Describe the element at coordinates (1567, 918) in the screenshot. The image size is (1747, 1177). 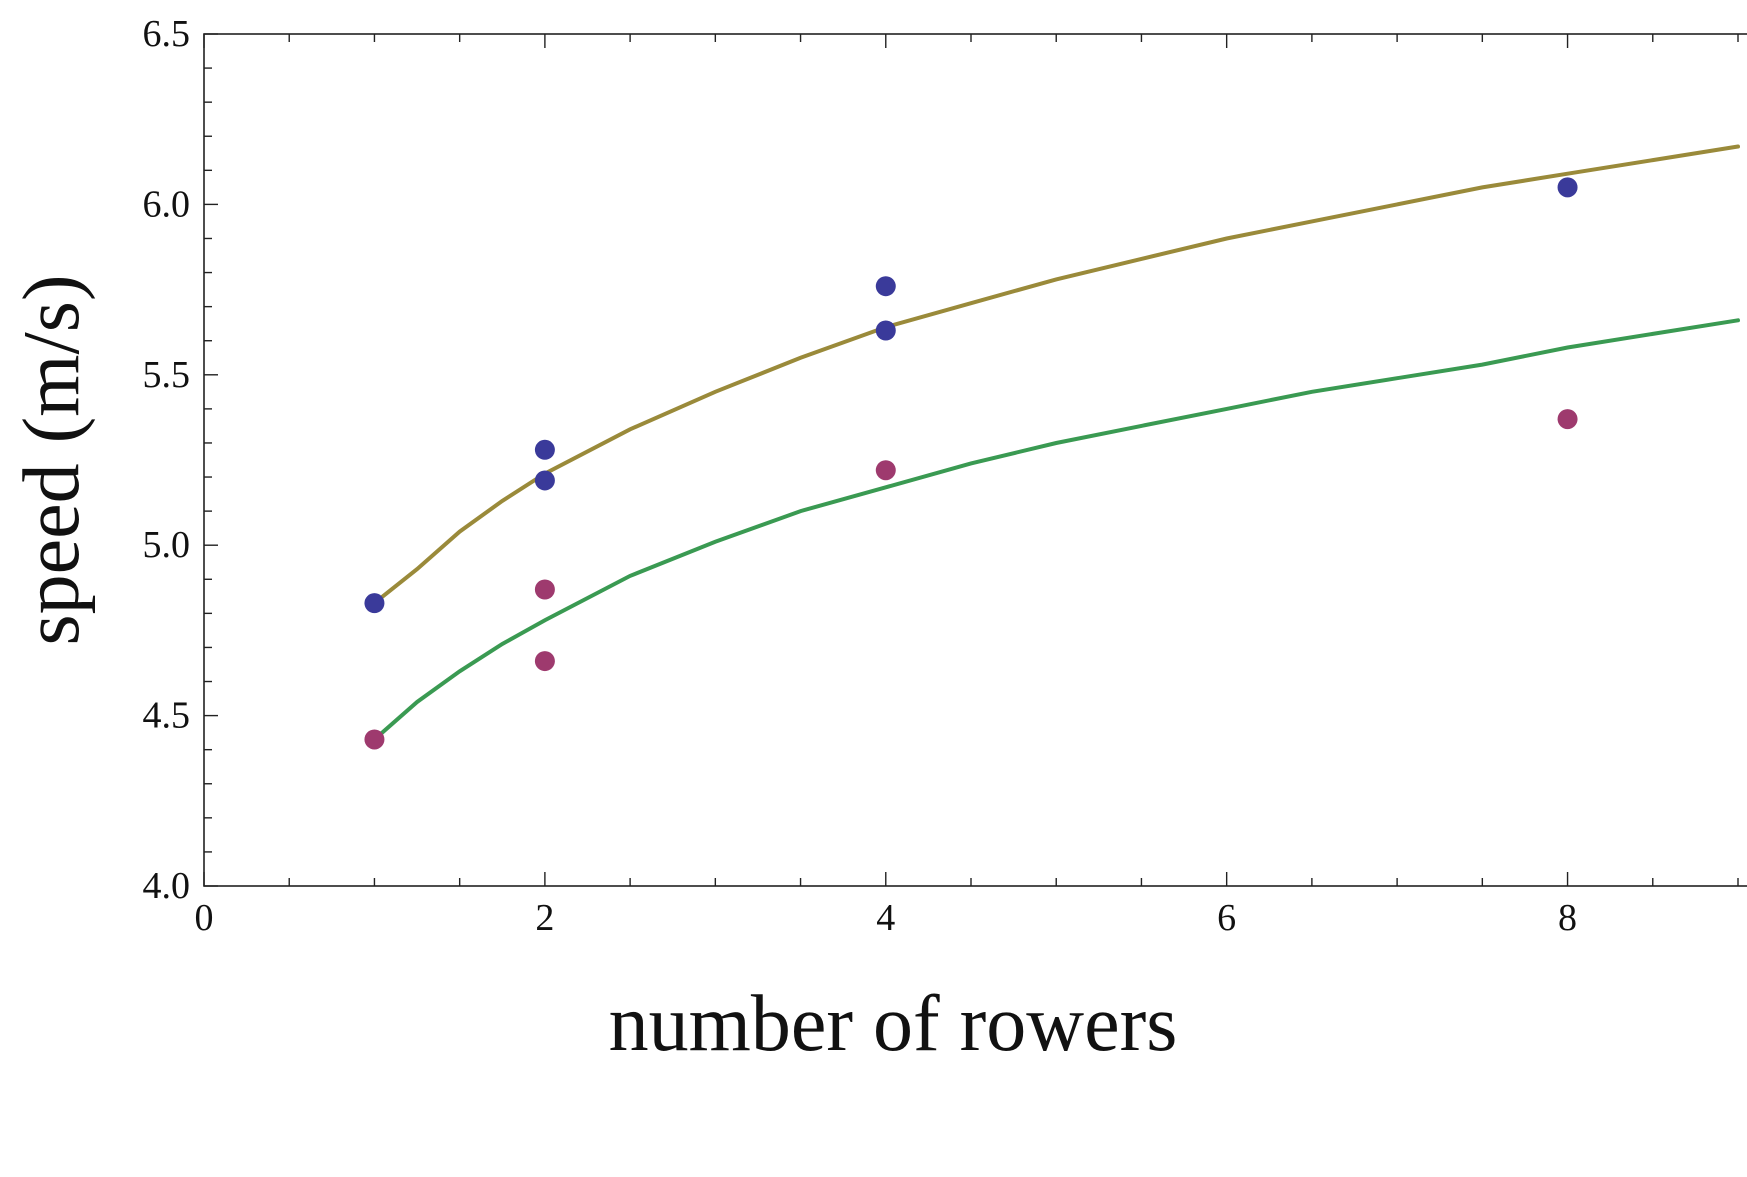
I see `x-tick-label: 8` at that location.